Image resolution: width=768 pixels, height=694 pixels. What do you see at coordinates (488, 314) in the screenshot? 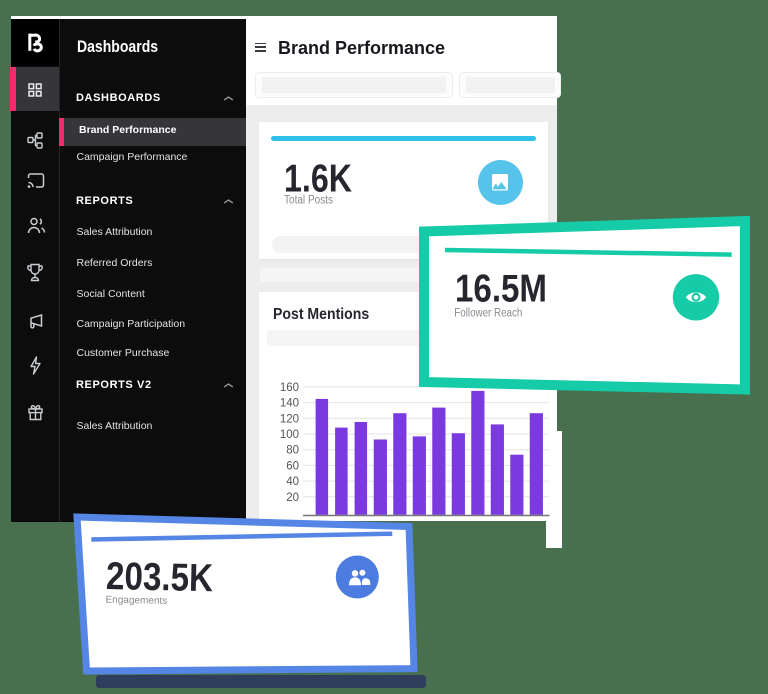
I see `svg-text: Follower Reach` at bounding box center [488, 314].